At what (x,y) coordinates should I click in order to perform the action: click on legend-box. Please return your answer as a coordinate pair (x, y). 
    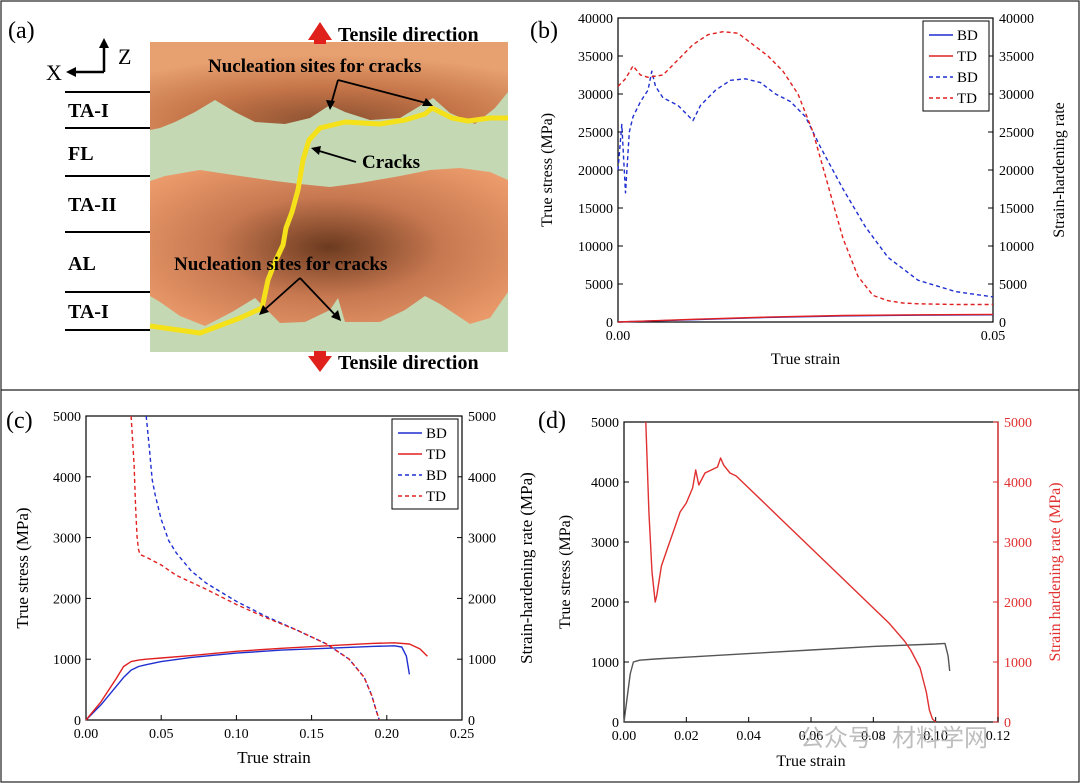
    Looking at the image, I should click on (956, 66).